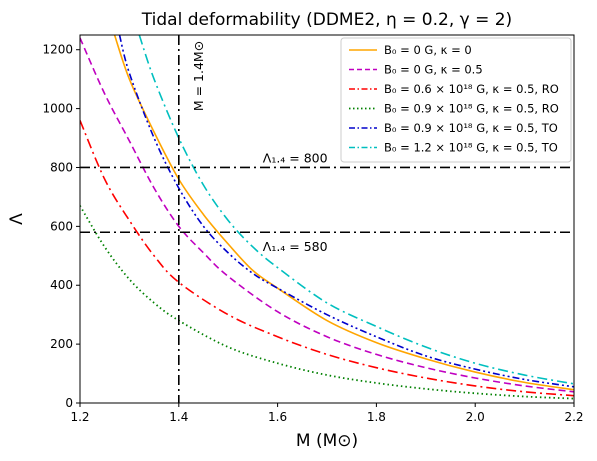  What do you see at coordinates (79, 417) in the screenshot?
I see `x-tick-label: 1.2` at bounding box center [79, 417].